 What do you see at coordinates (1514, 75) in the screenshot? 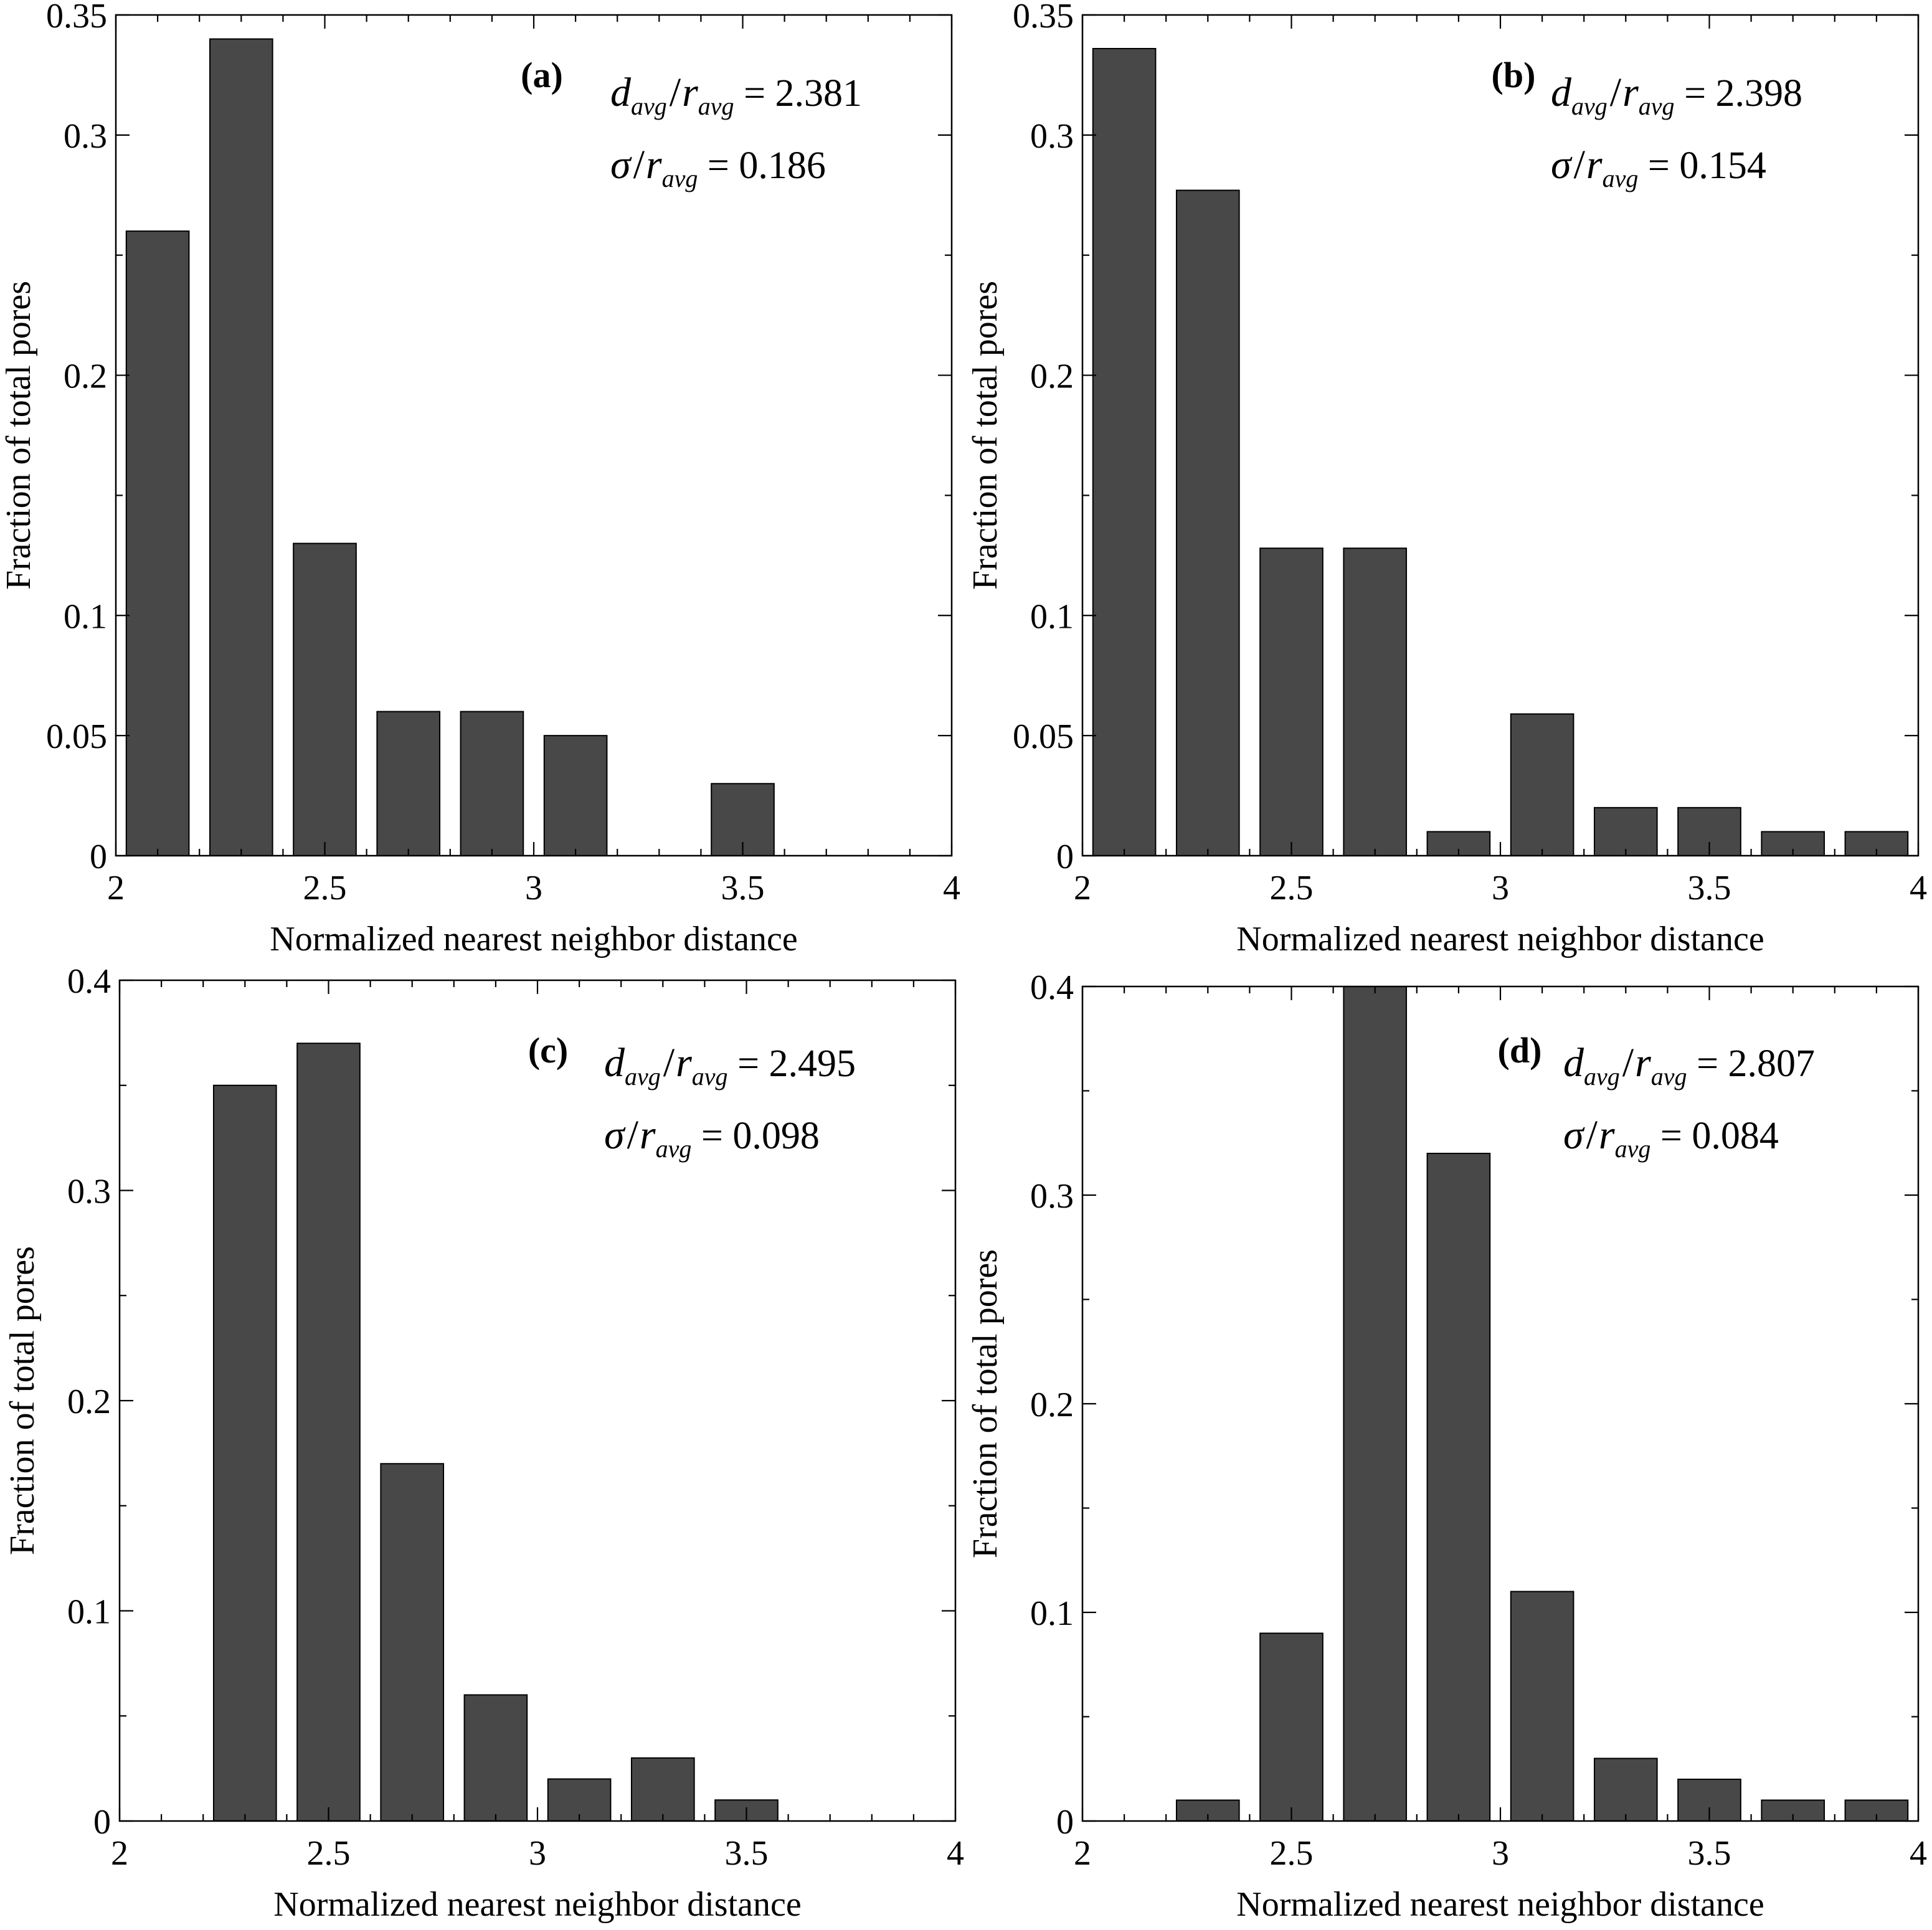
I see `panel-tag: (b)` at bounding box center [1514, 75].